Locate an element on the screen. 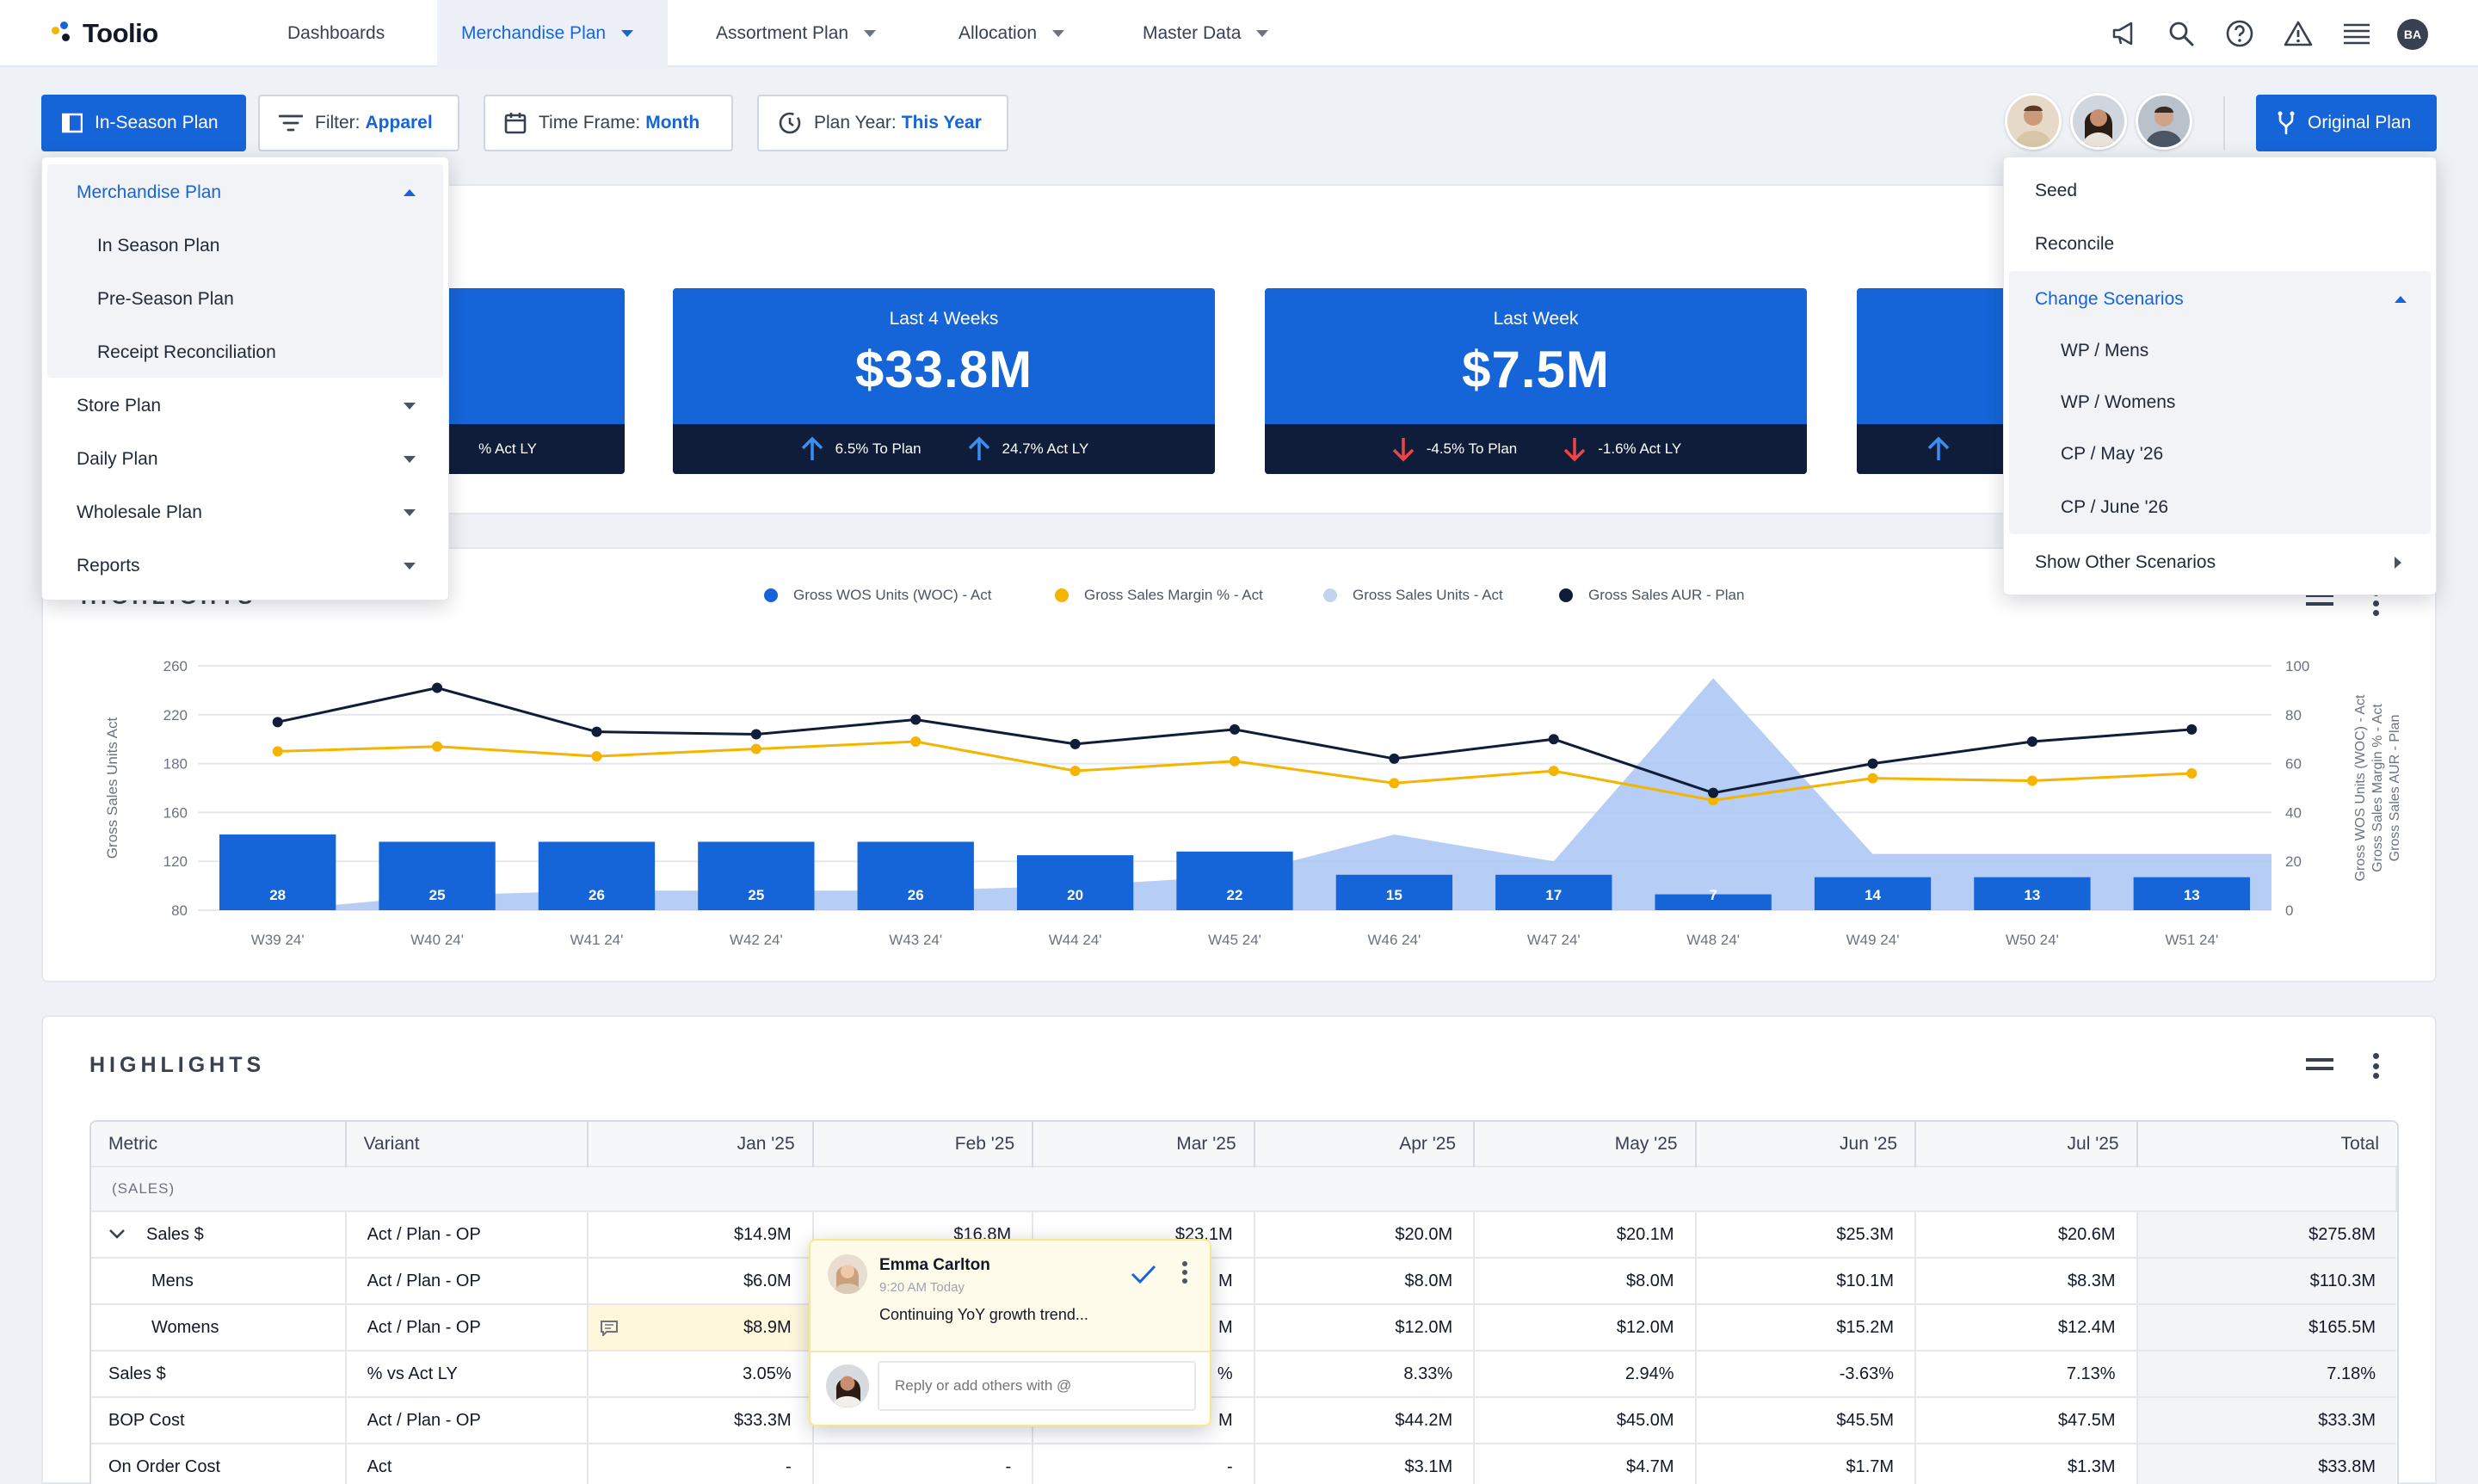 This screenshot has width=2478, height=1484. value-cell: $12.4M is located at coordinates (2026, 1327).